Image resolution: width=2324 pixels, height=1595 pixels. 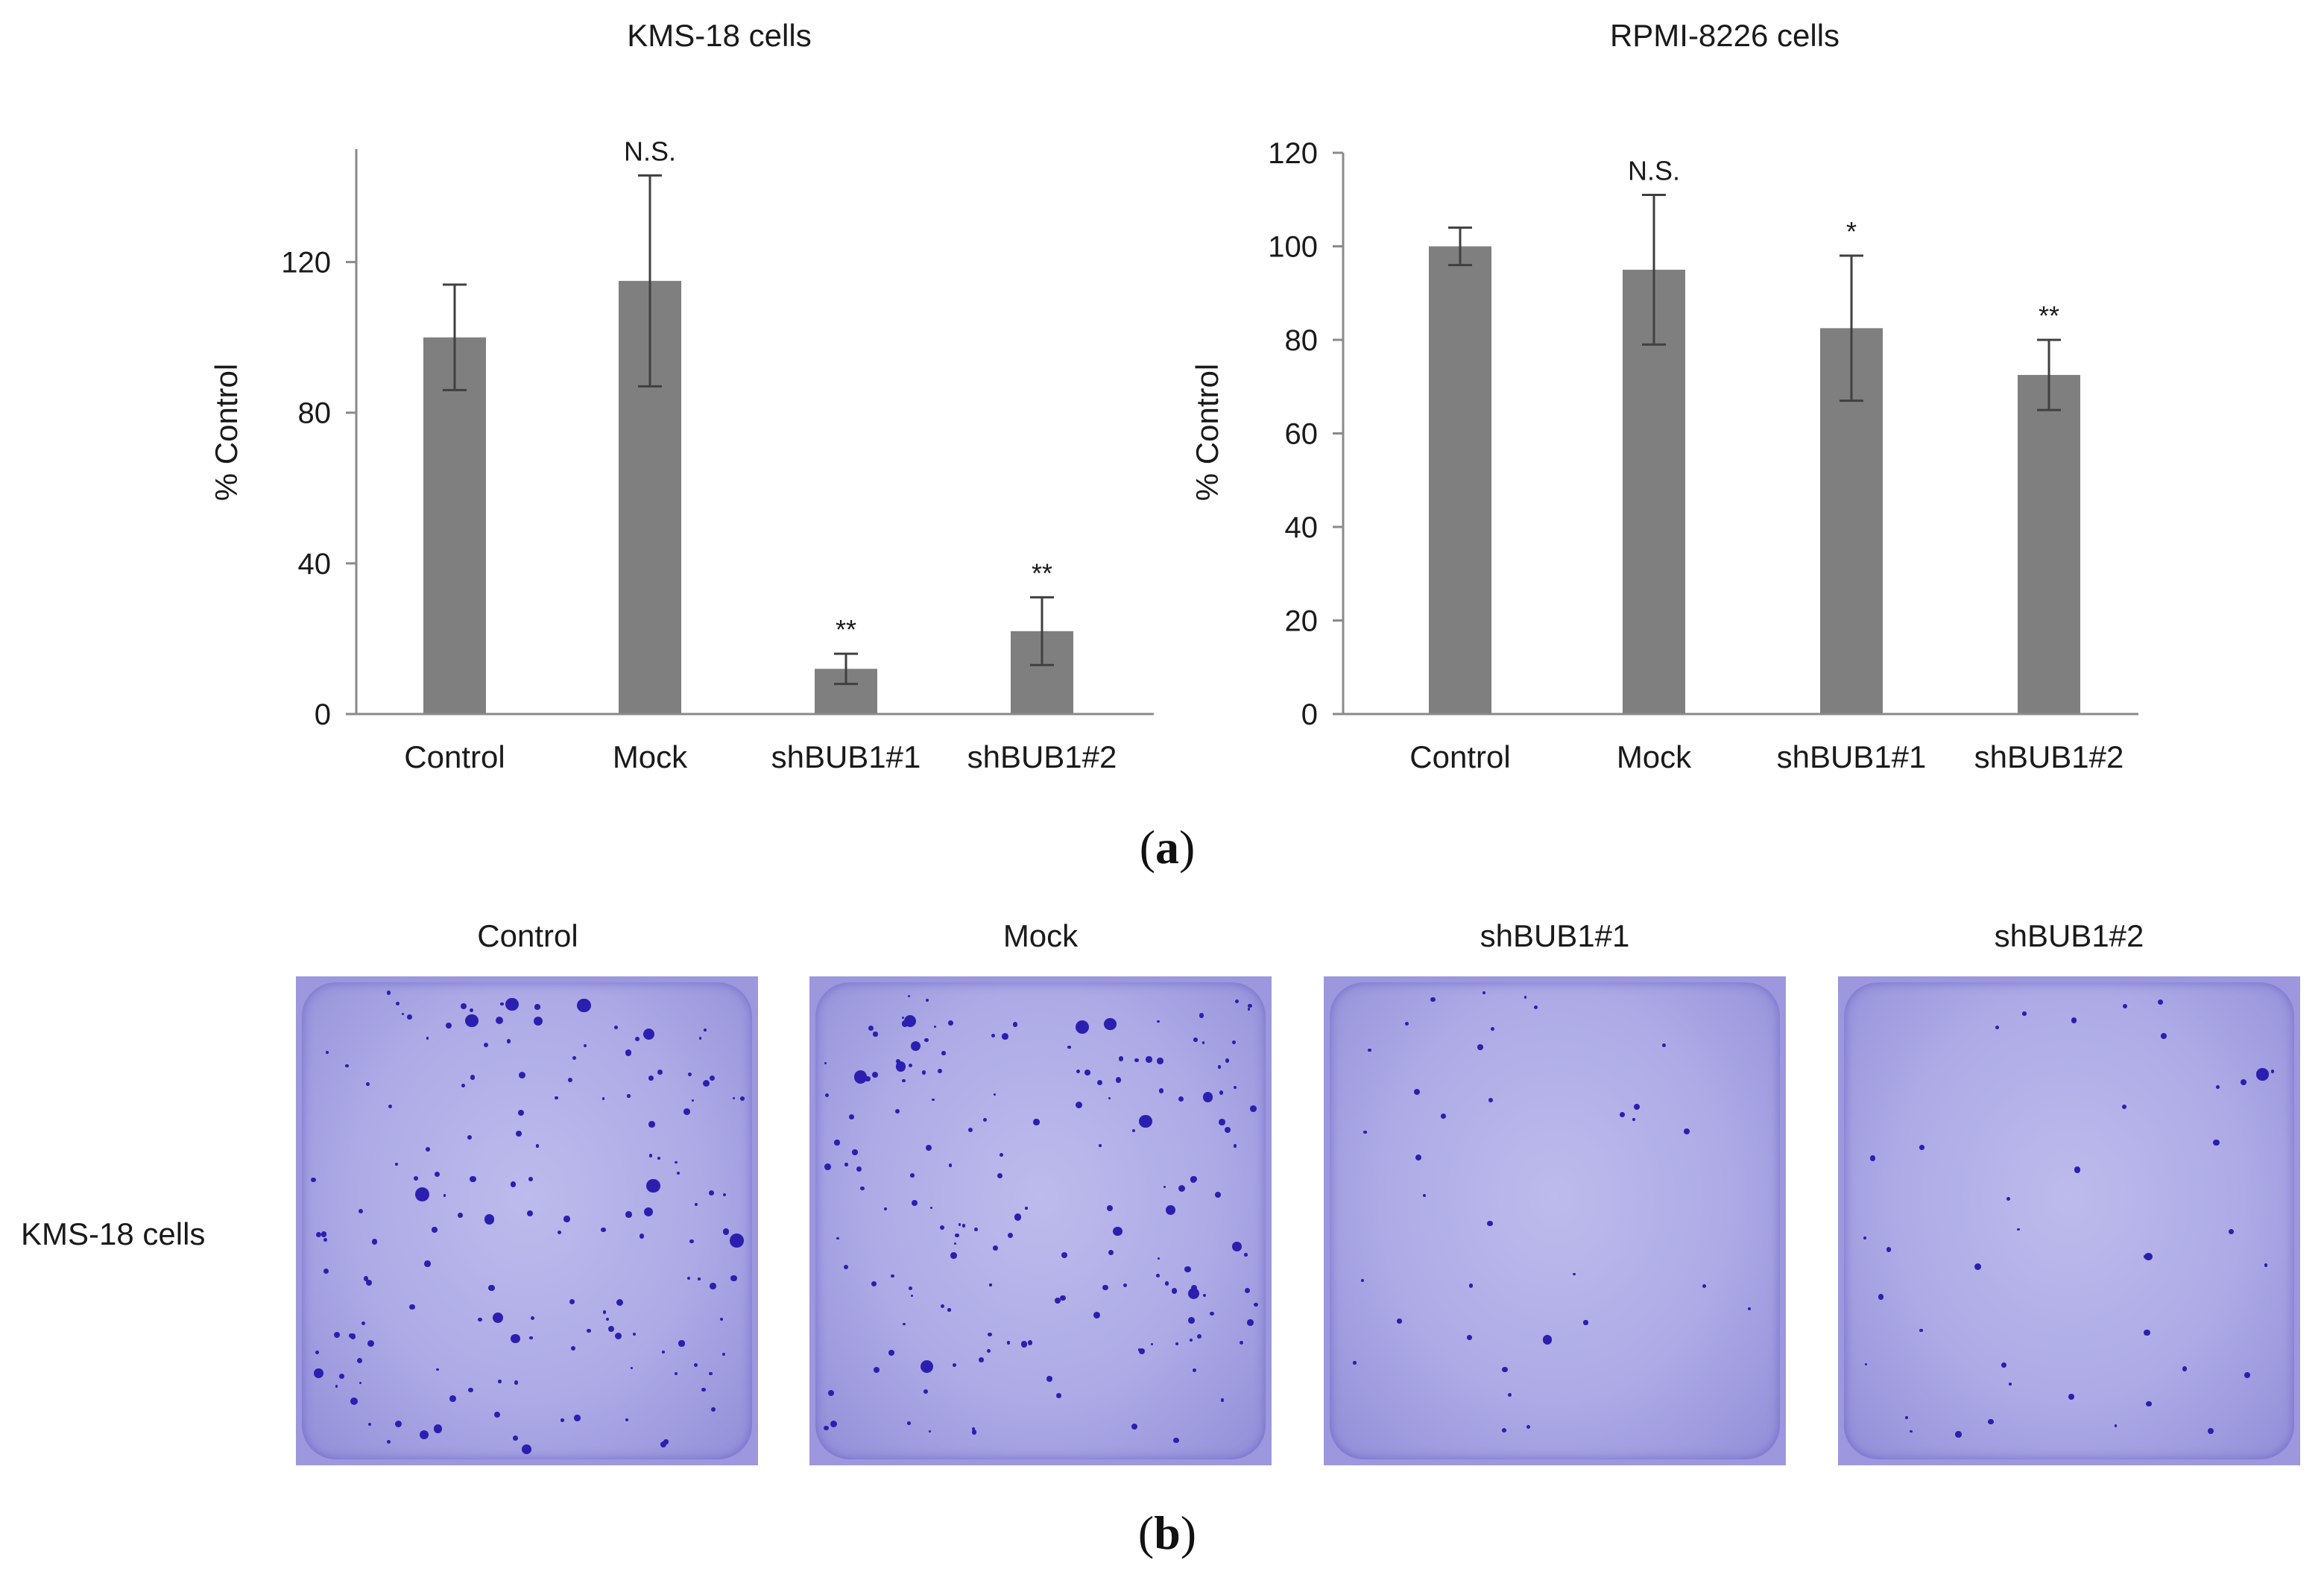 What do you see at coordinates (114, 1233) in the screenshot?
I see `row-label: KMS-18 cells` at bounding box center [114, 1233].